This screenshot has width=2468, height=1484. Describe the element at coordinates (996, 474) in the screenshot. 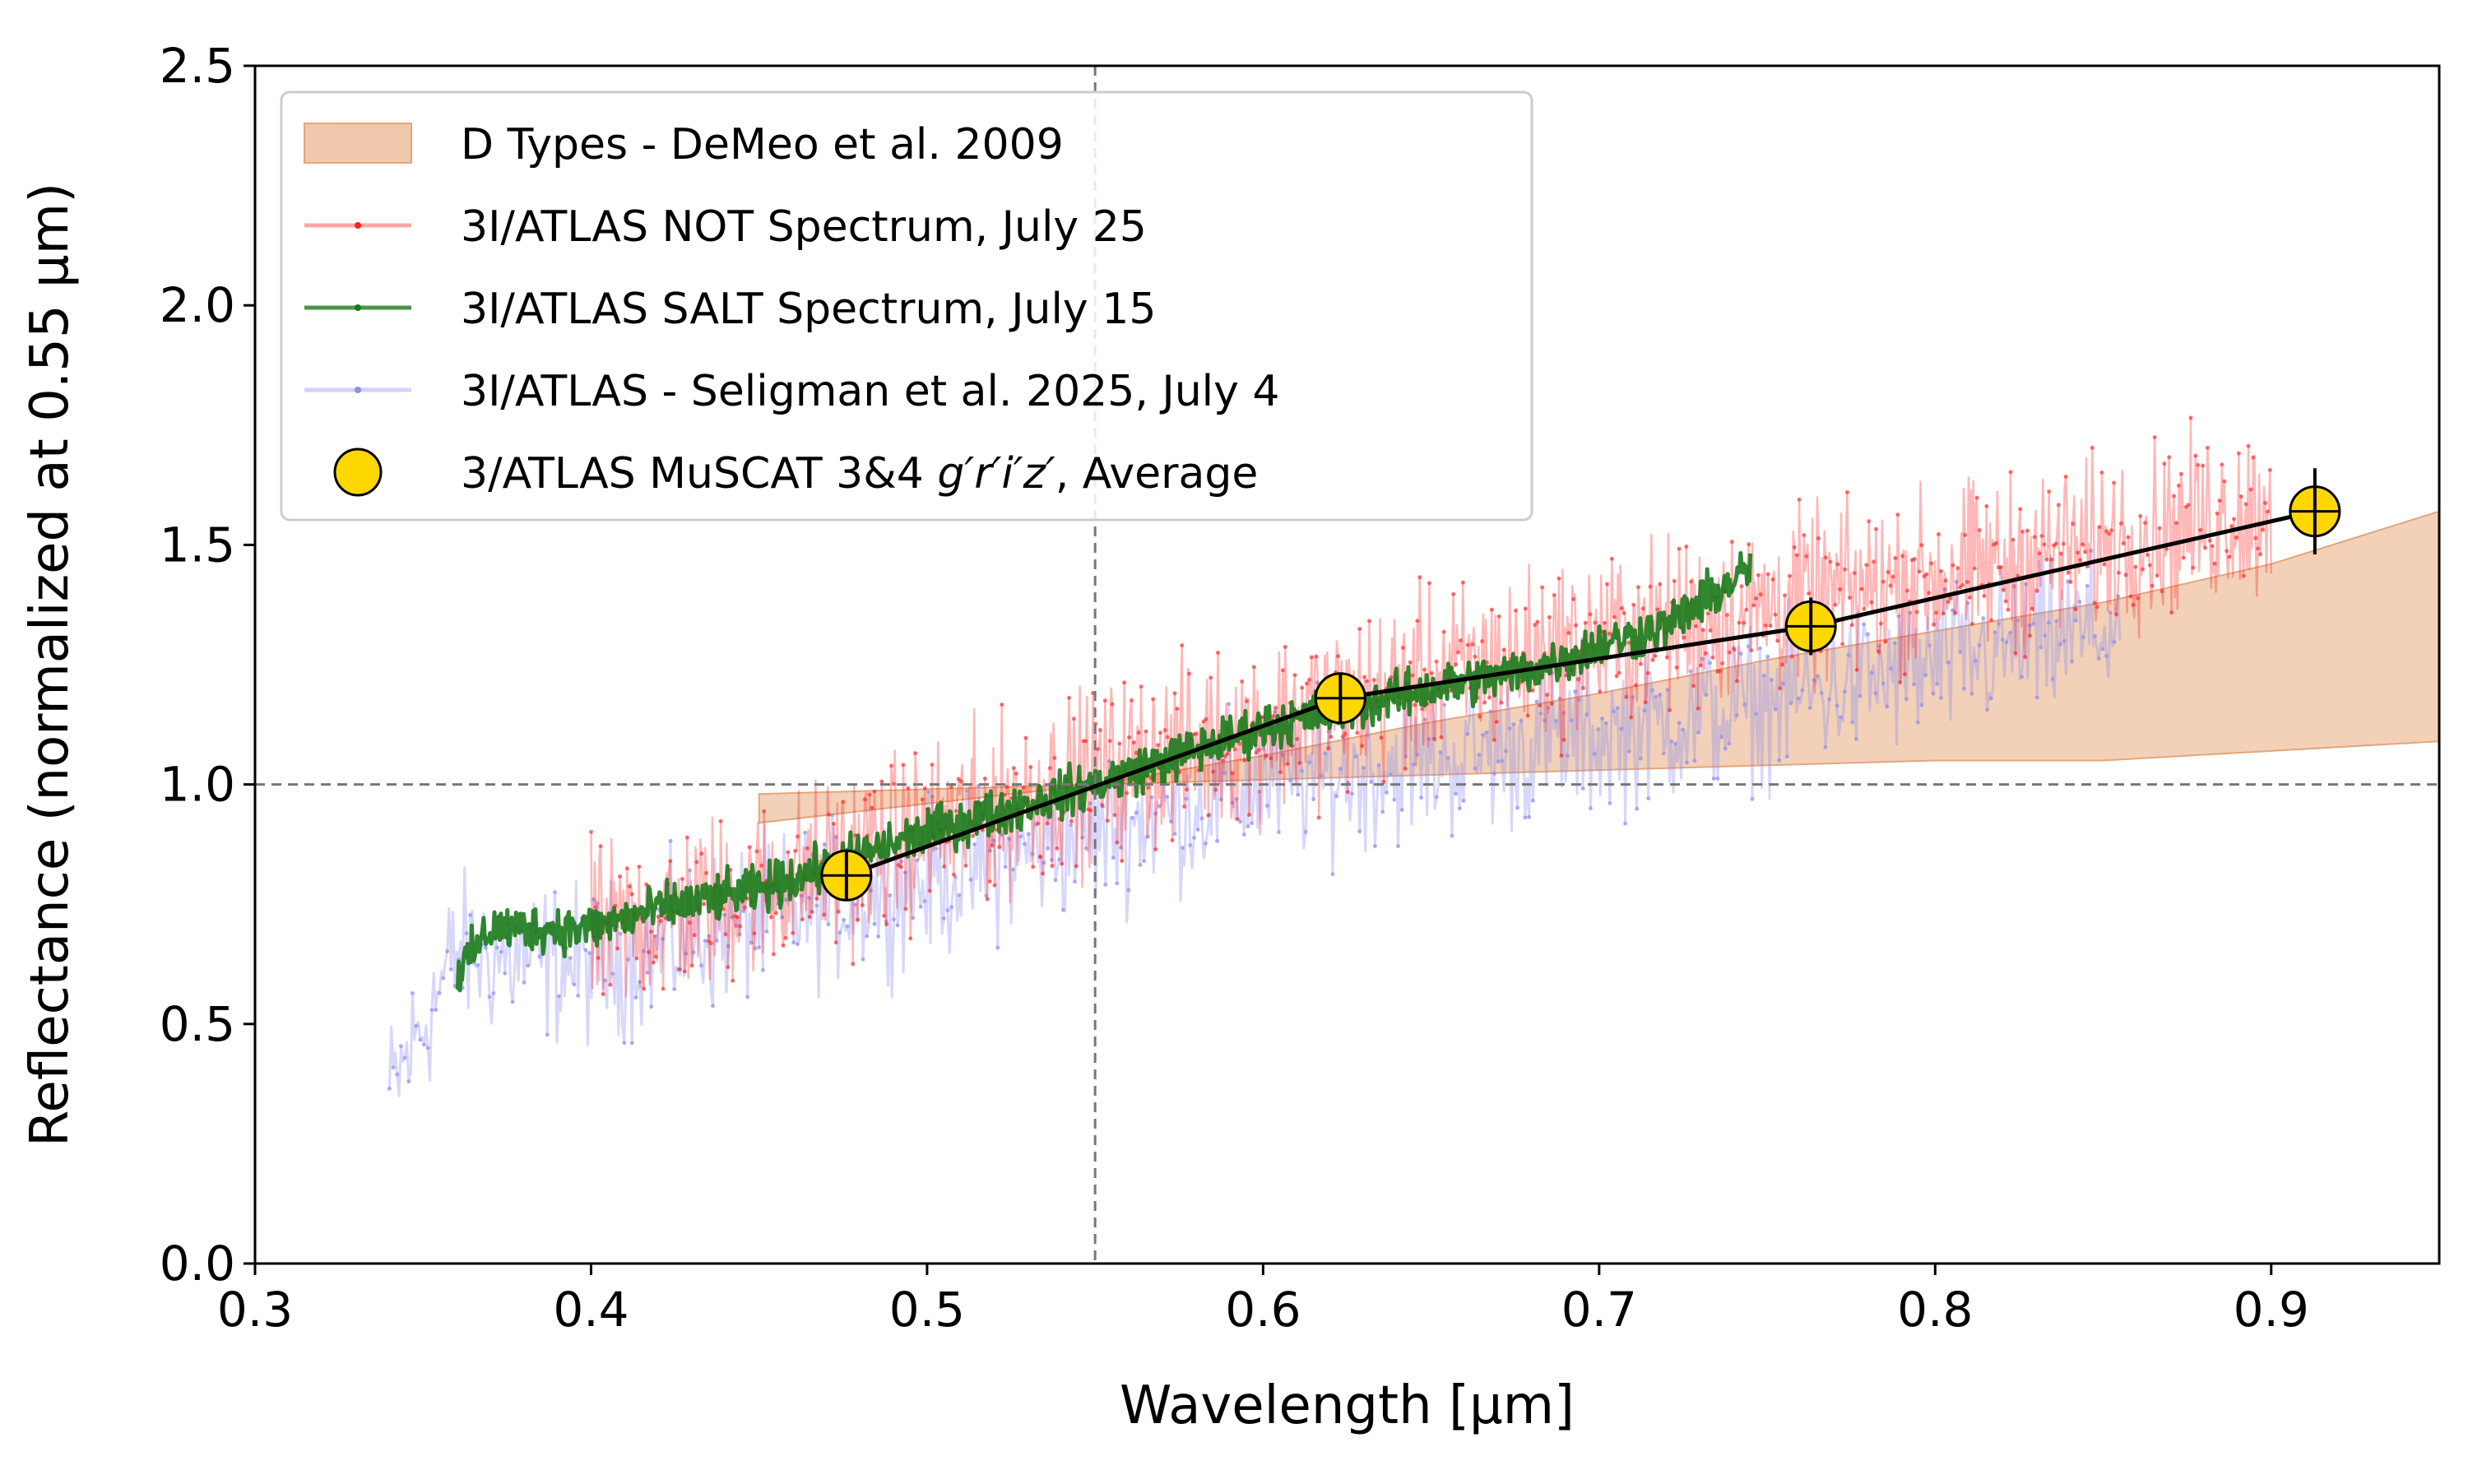

I see `legend-label-muscat-filters: g′r′i′z′` at that location.